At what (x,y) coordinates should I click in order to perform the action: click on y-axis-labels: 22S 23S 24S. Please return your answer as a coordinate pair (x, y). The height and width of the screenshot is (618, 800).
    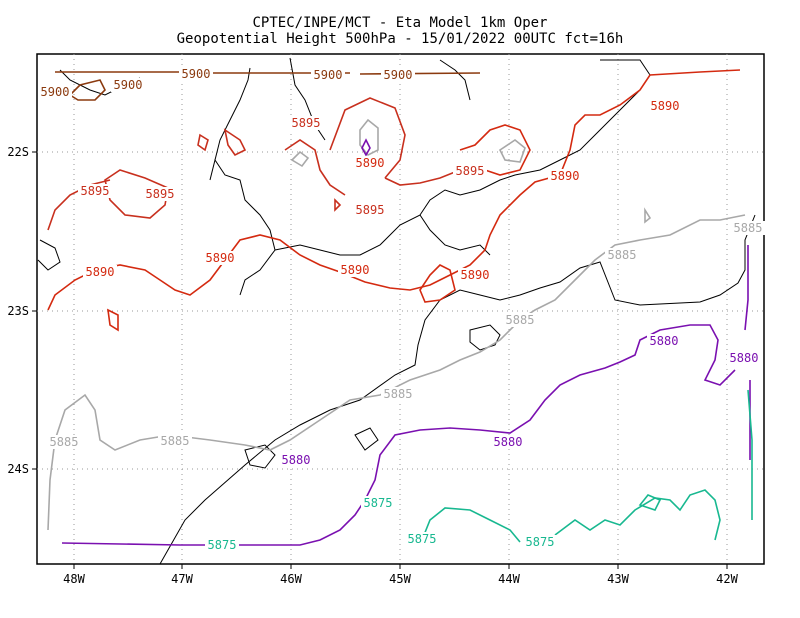
    Looking at the image, I should click on (18, 310).